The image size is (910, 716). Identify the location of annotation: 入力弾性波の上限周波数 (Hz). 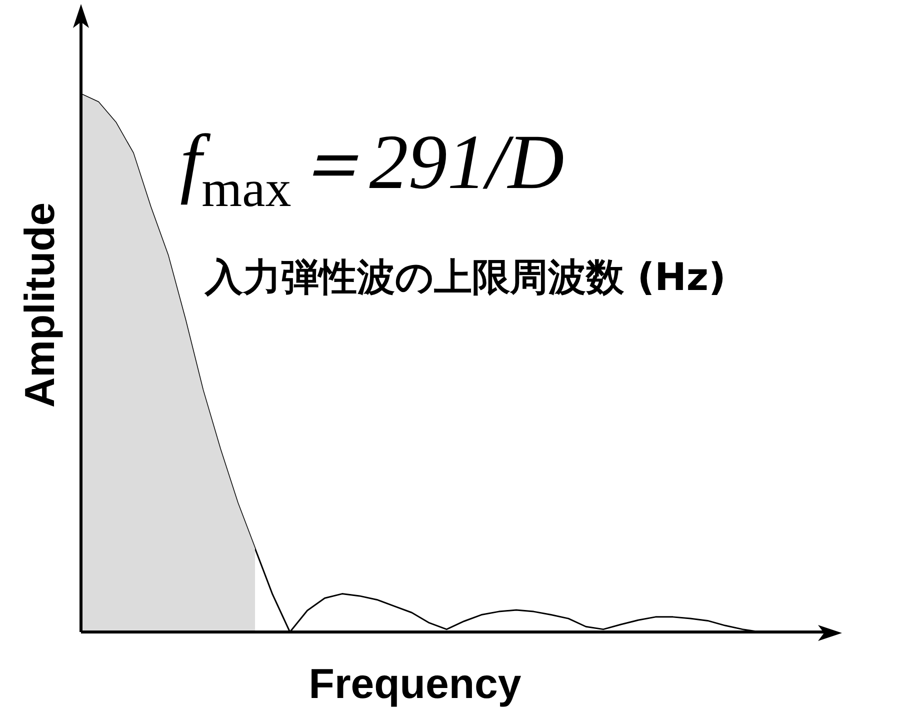
(465, 277).